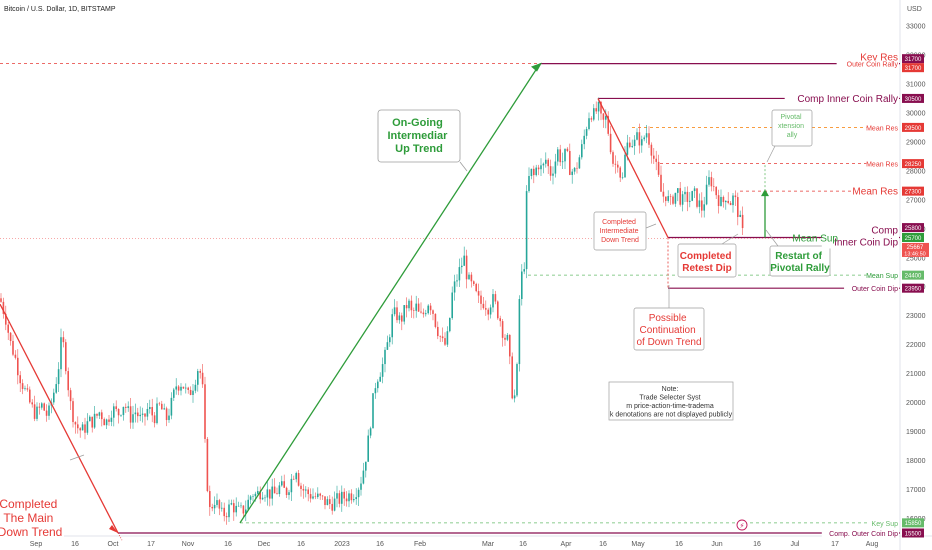 The image size is (932, 550). I want to click on event-flash-icon: ⚡, so click(742, 525).